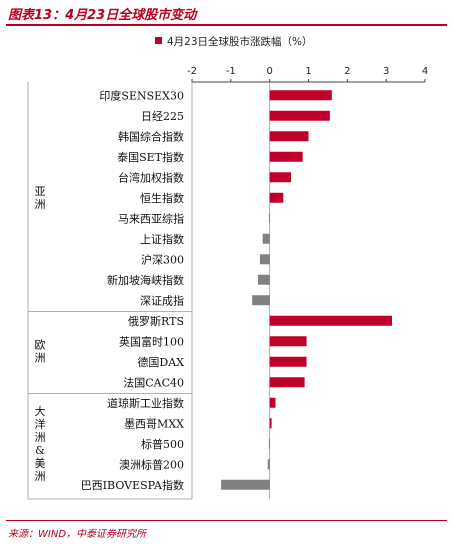  I want to click on group-label: 大洋洲&美洲, so click(40, 443).